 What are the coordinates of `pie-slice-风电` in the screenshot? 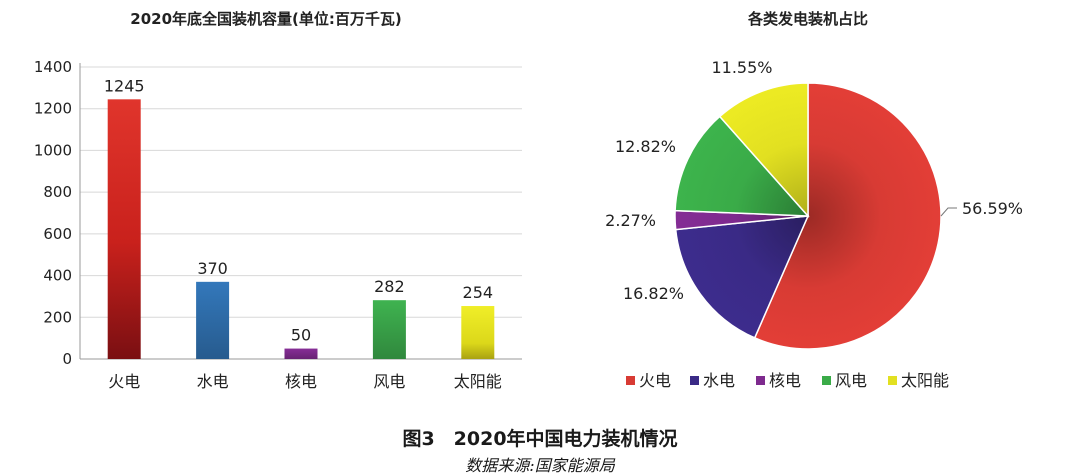 It's located at (742, 166).